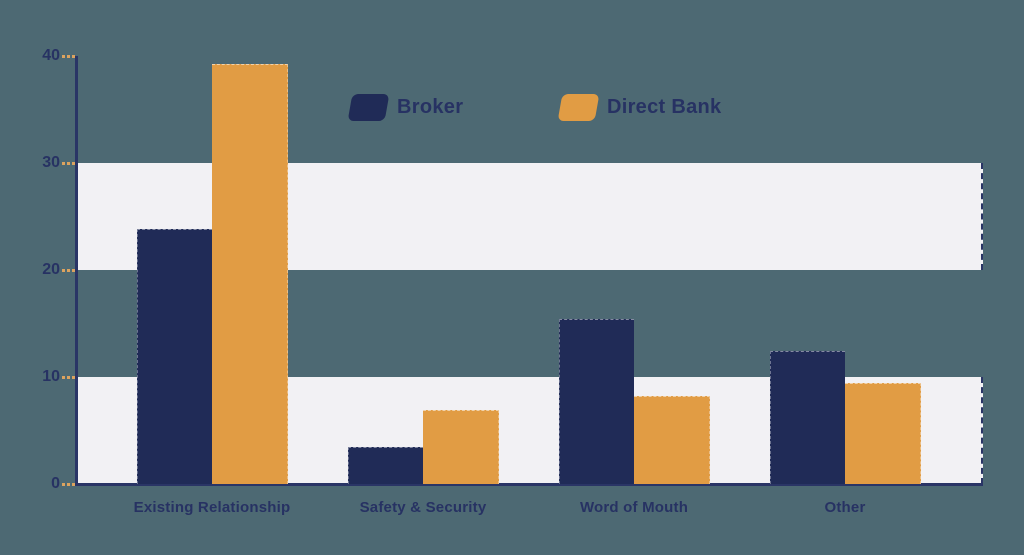 The height and width of the screenshot is (555, 1024). I want to click on y-tick-label: 0, so click(55, 483).